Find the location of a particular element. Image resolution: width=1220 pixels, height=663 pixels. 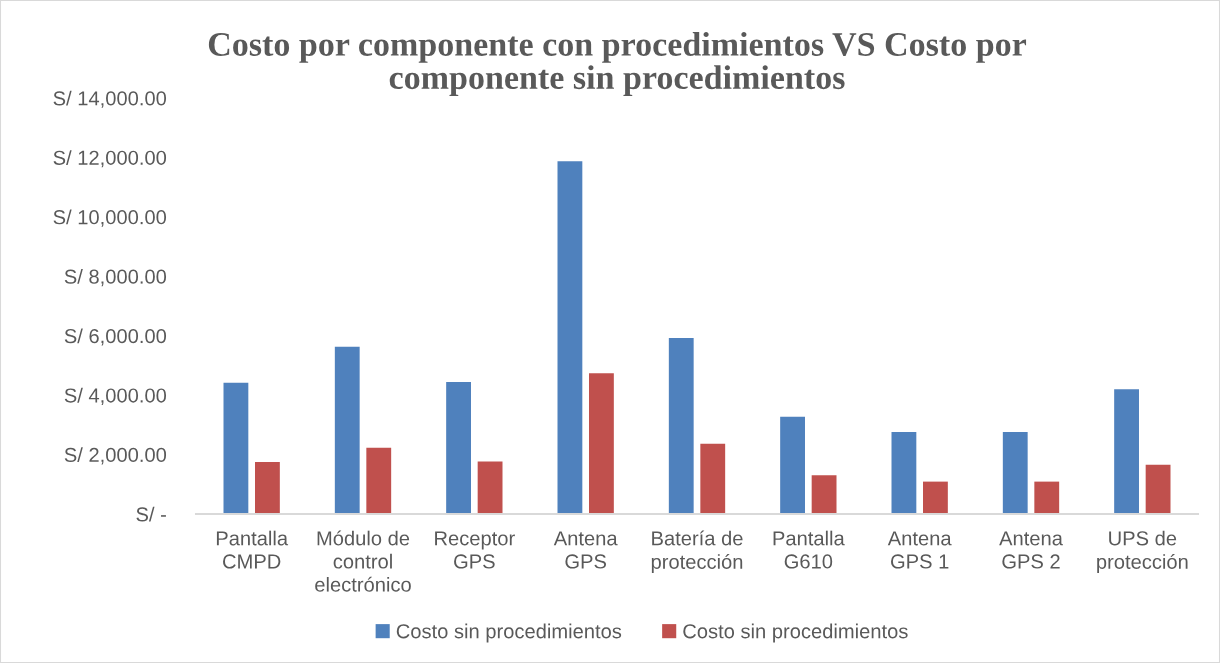

x-tick-label: Módulo de control electrónico is located at coordinates (363, 561).